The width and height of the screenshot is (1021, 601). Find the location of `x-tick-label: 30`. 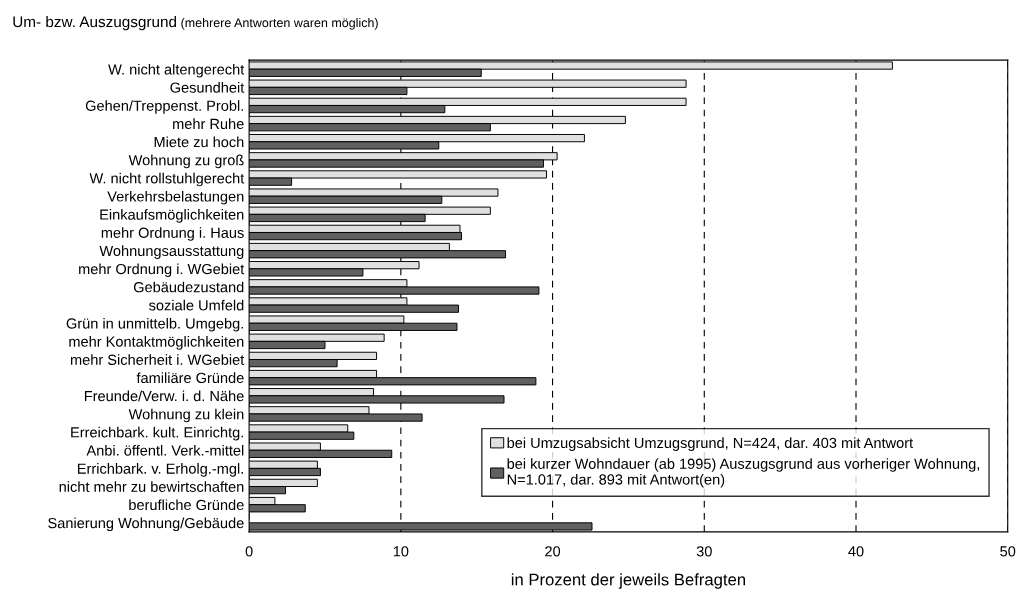

x-tick-label: 30 is located at coordinates (704, 551).